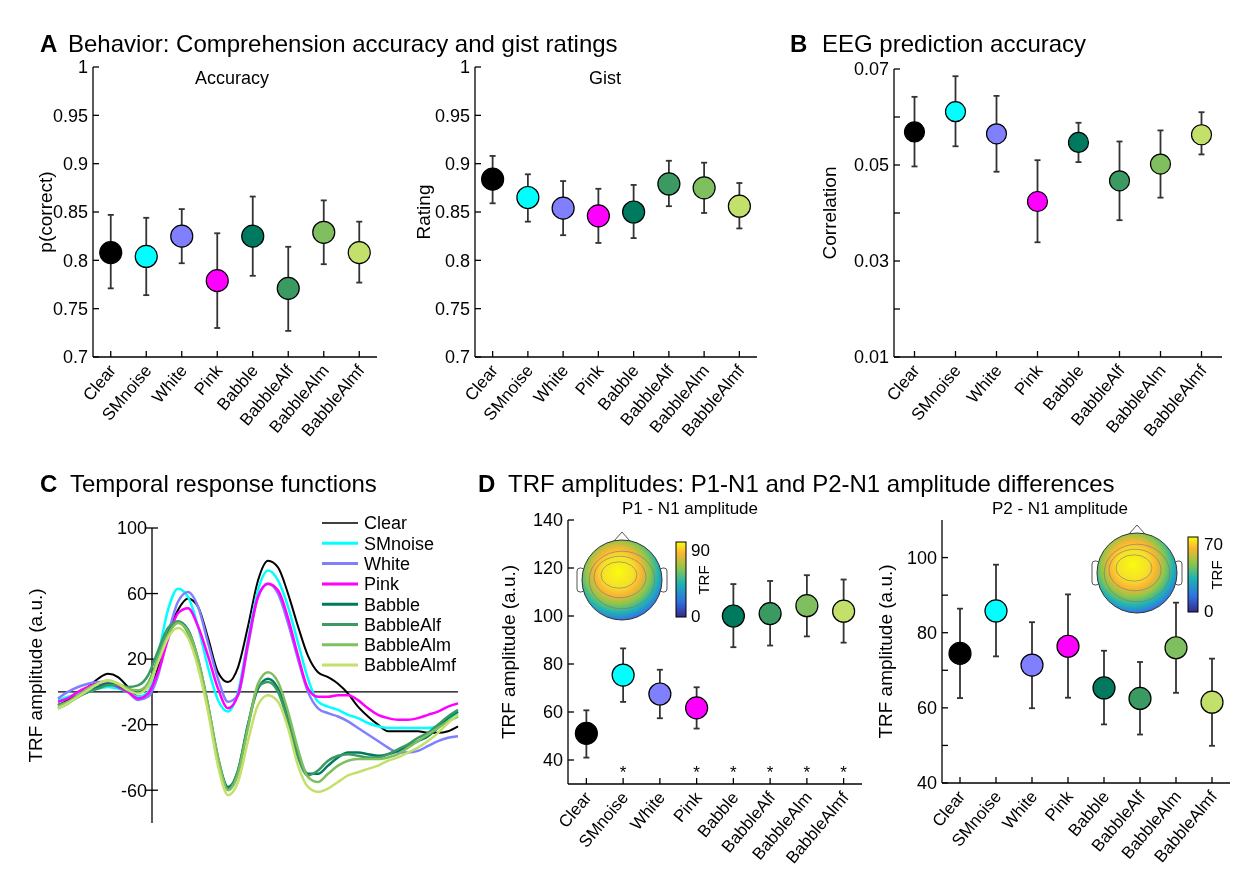 The height and width of the screenshot is (890, 1238). Describe the element at coordinates (386, 523) in the screenshot. I see `legend-label: Clear` at that location.